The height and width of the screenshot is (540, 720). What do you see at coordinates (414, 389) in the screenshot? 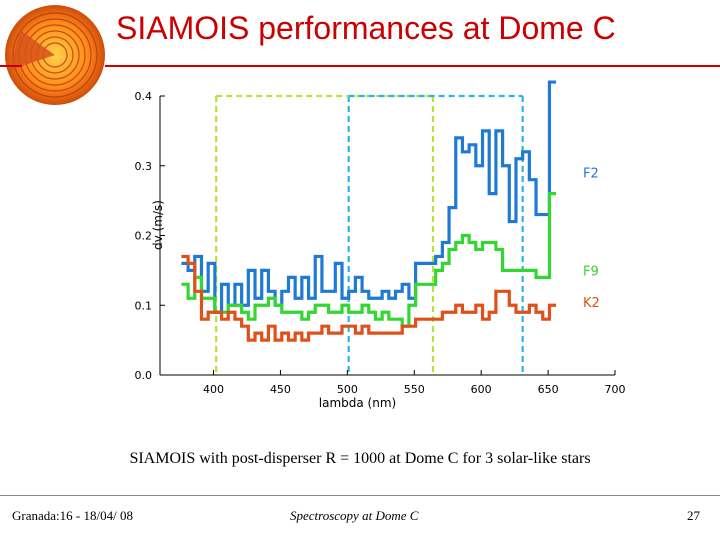
I see `x-tick-label: 550` at bounding box center [414, 389].